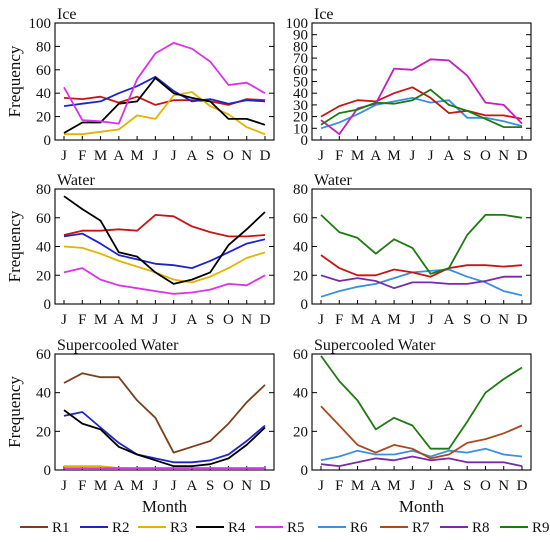  I want to click on series-line-r9, so click(421, 402).